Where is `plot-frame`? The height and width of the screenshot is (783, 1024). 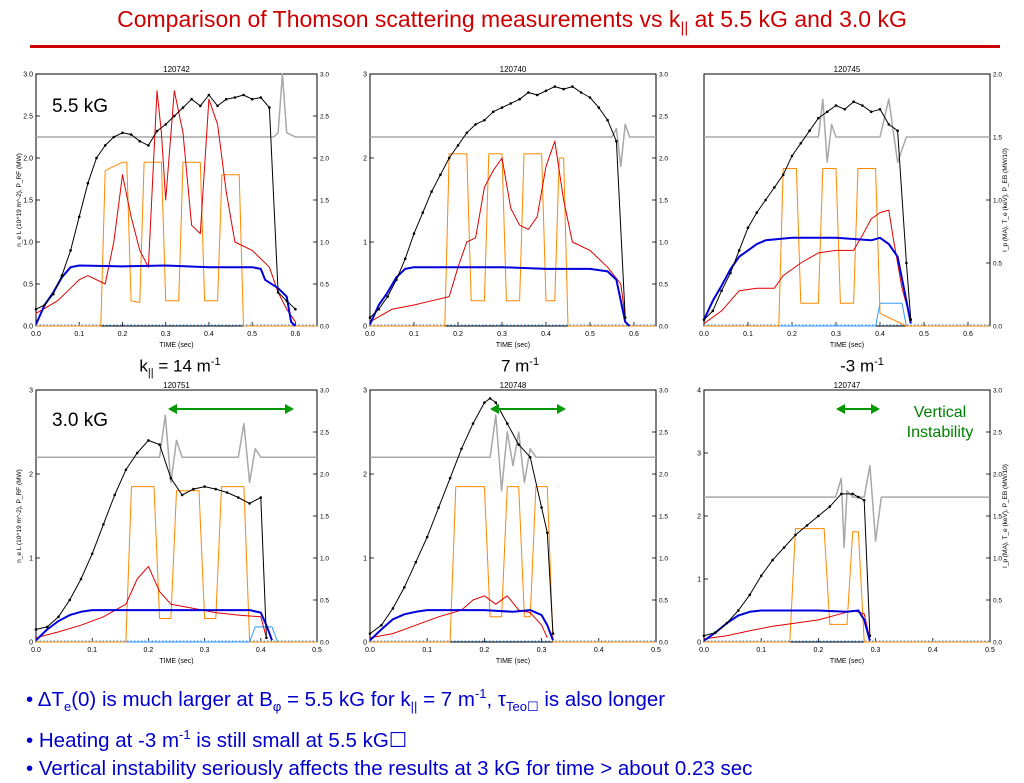 plot-frame is located at coordinates (847, 200).